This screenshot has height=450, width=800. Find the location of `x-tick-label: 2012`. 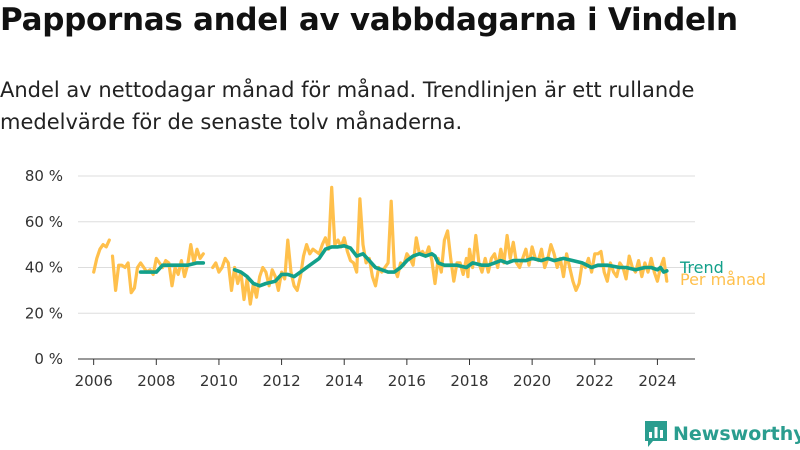

x-tick-label: 2012 is located at coordinates (281, 381).